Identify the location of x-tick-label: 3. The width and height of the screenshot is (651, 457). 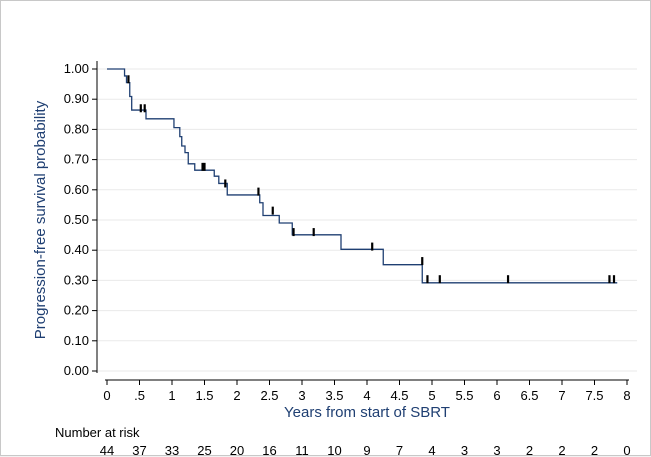
(301, 395).